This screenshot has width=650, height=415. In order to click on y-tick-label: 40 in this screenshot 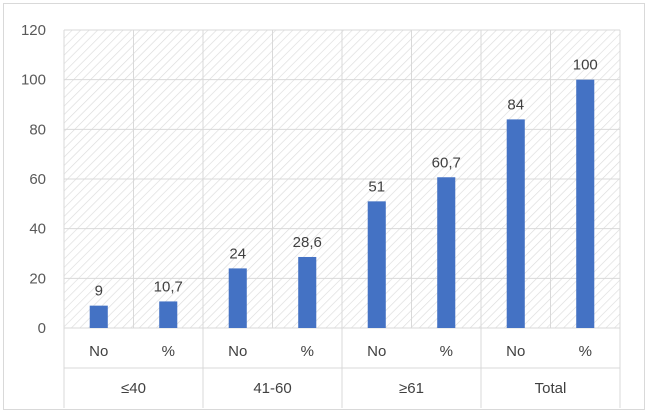, I will do `click(37, 229)`.